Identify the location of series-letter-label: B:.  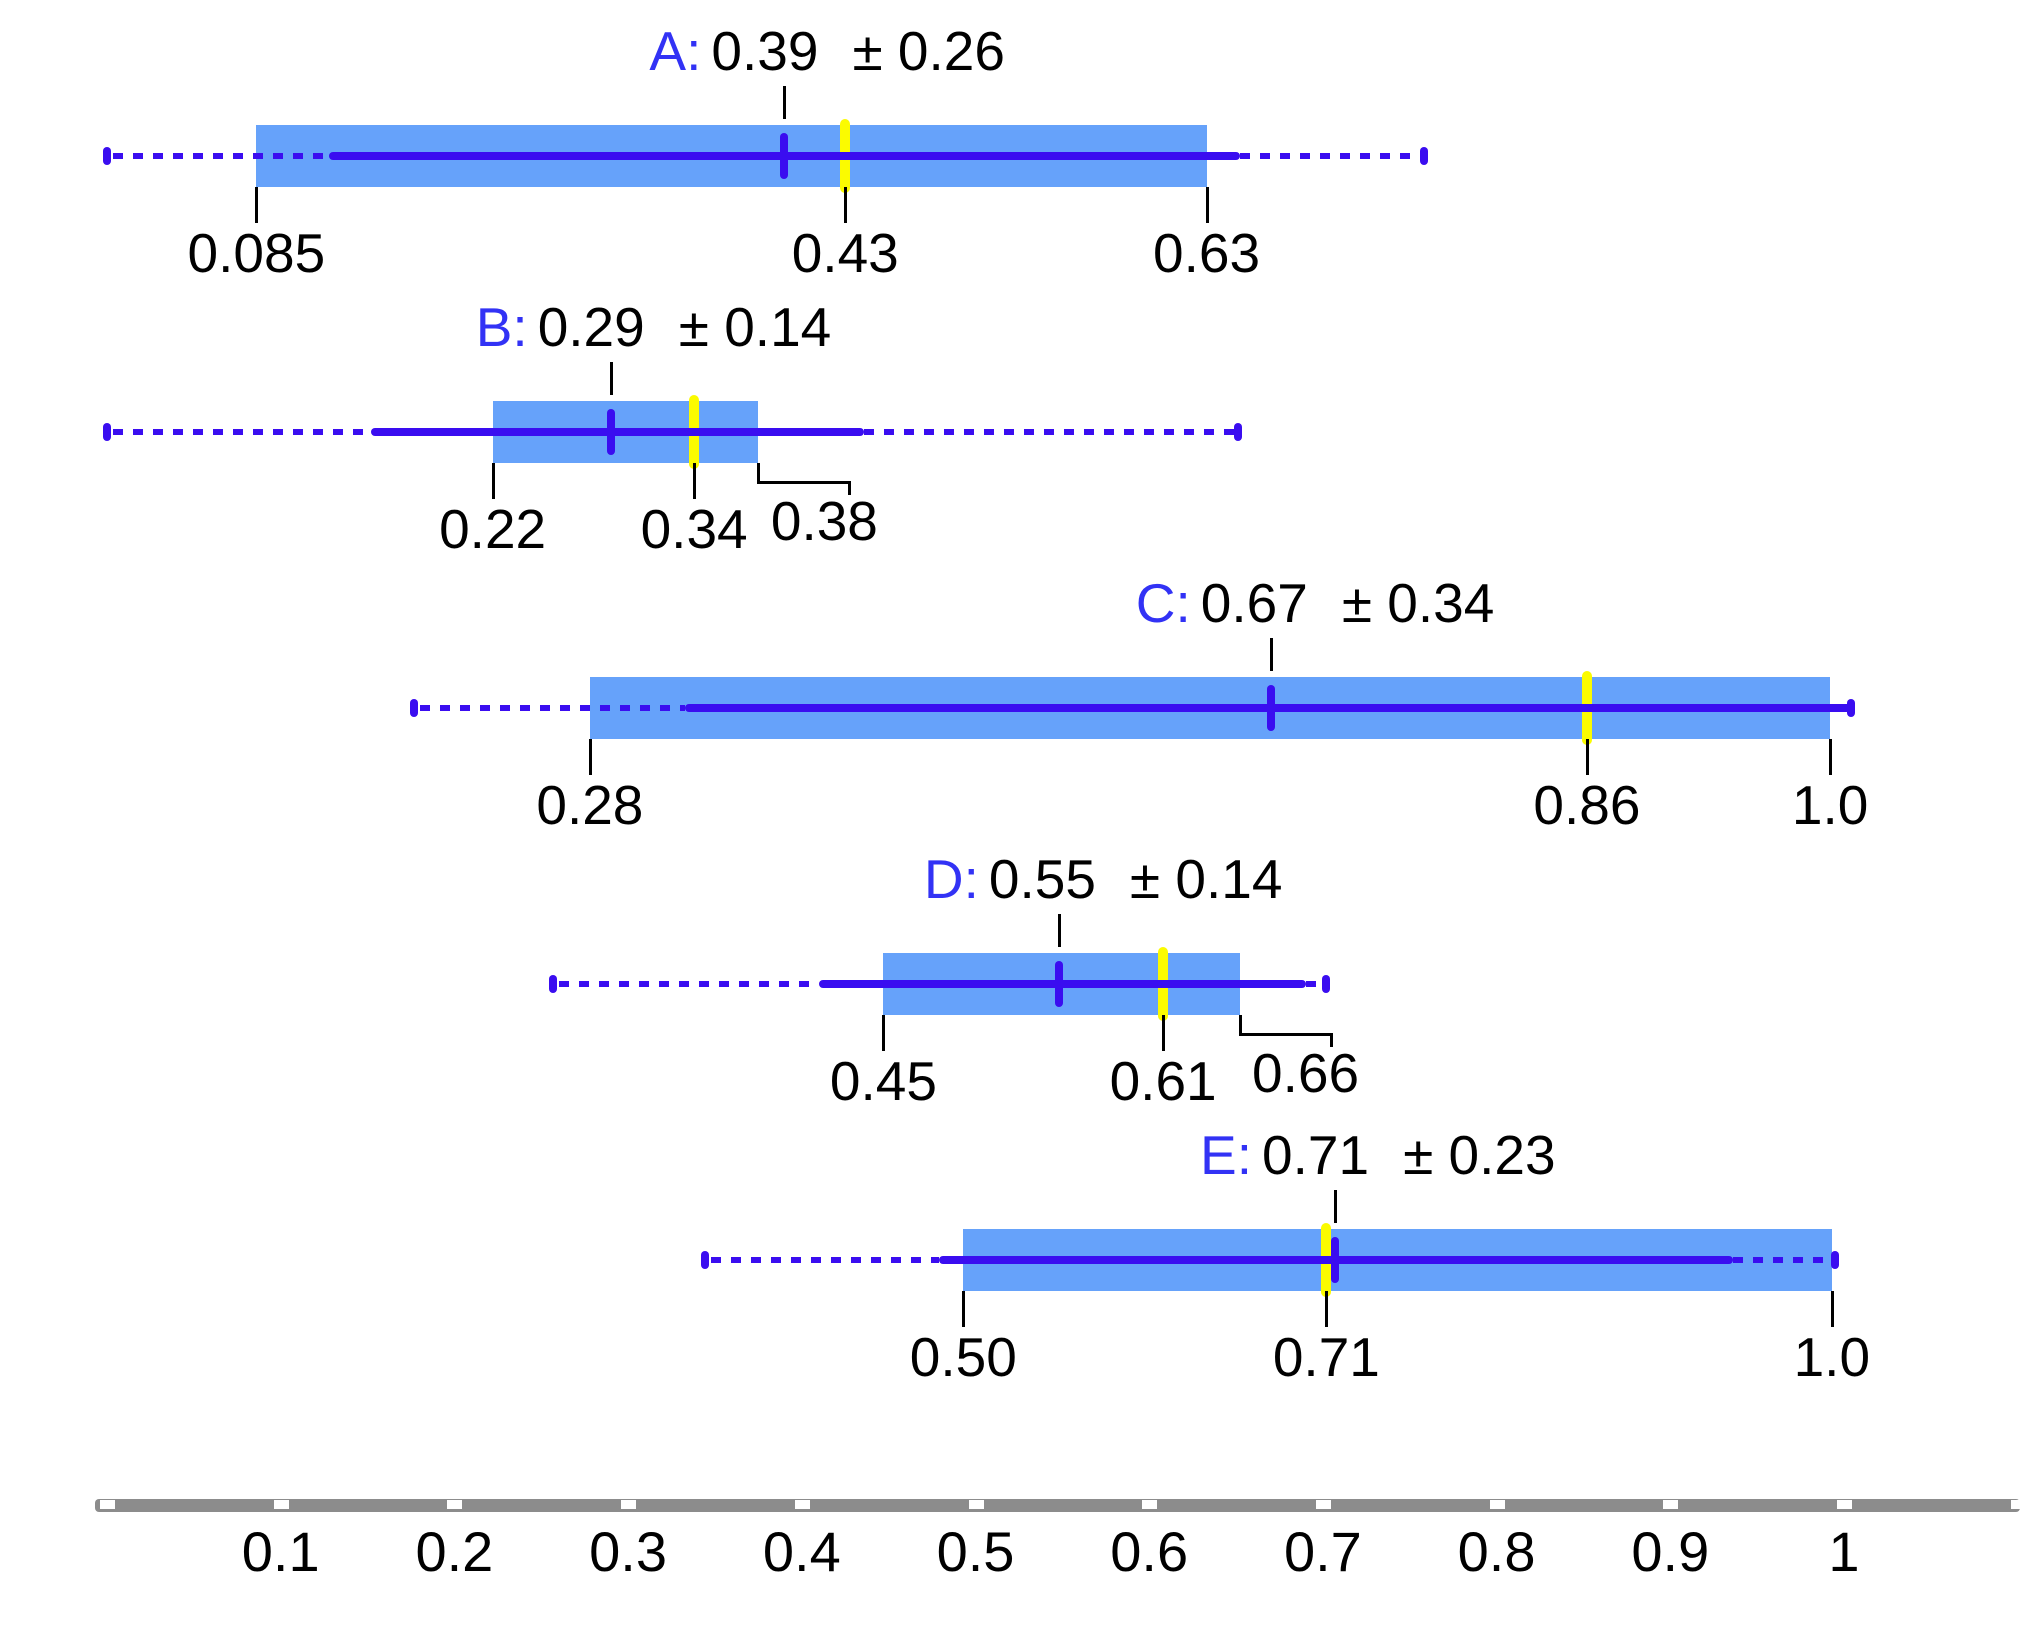
(501, 327).